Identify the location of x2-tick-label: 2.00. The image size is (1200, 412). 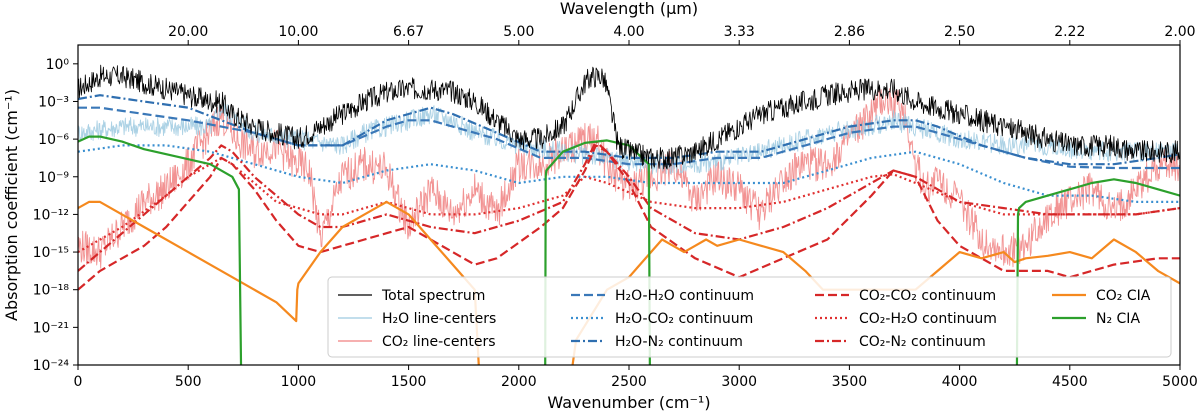
(1179, 32).